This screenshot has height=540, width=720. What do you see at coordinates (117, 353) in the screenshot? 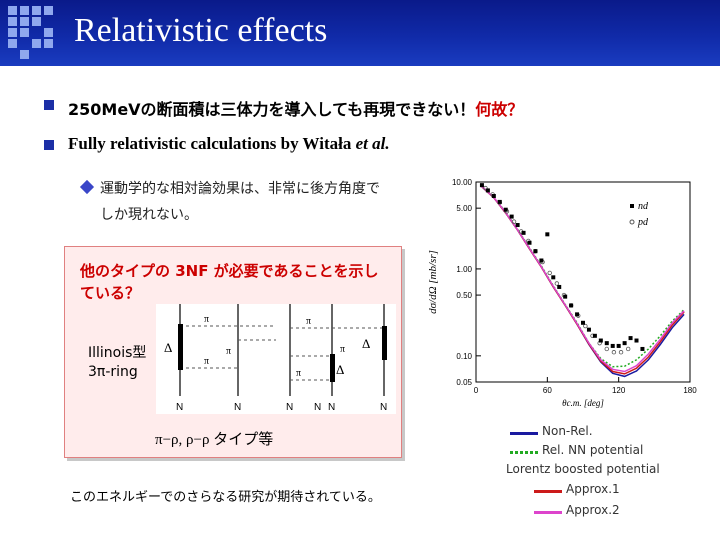
I see `illinois-label: Illinois型` at bounding box center [117, 353].